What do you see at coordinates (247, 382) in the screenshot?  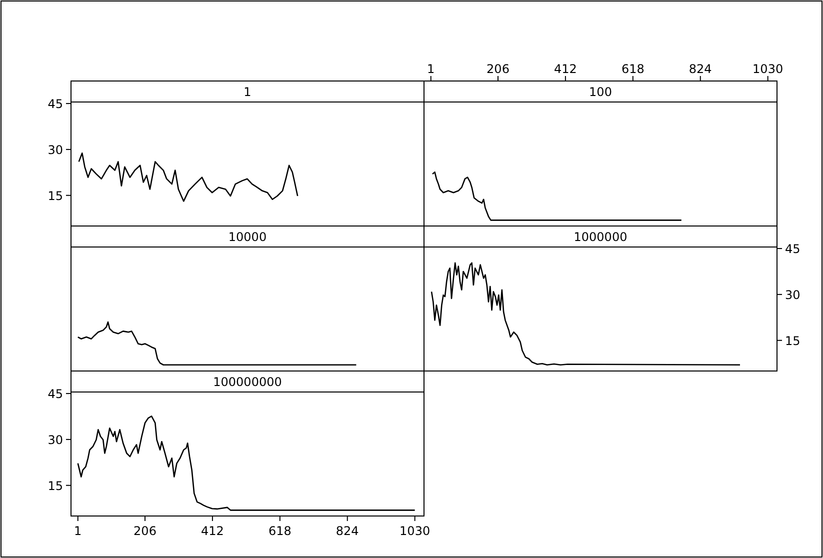 I see `chart-title: 100000000` at bounding box center [247, 382].